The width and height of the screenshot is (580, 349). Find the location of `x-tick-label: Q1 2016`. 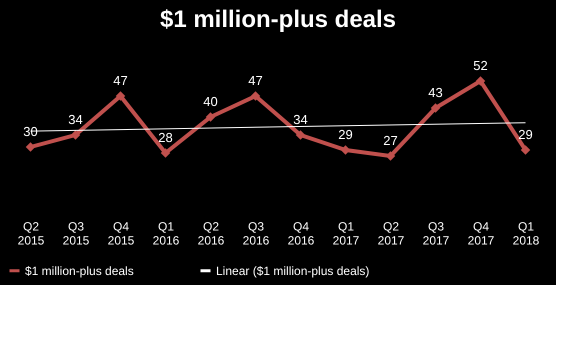

x-tick-label: Q1 2016 is located at coordinates (166, 234).